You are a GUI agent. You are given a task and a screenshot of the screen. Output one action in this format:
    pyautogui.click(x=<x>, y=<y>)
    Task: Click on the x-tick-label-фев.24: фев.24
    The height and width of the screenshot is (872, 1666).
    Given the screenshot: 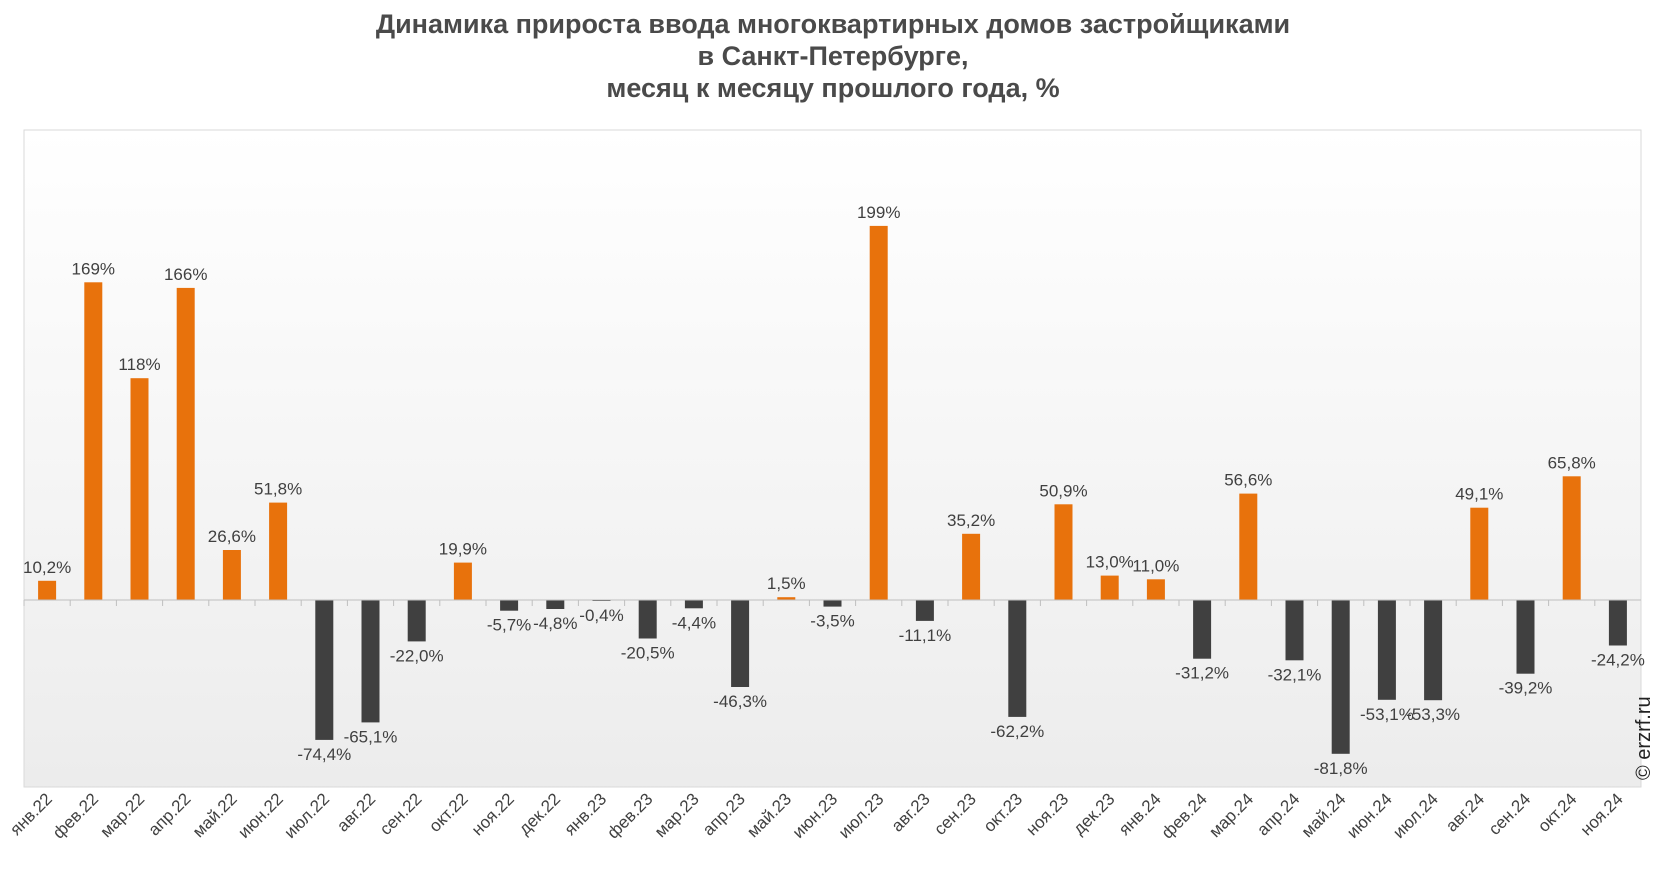 What is the action you would take?
    pyautogui.click(x=1184, y=815)
    